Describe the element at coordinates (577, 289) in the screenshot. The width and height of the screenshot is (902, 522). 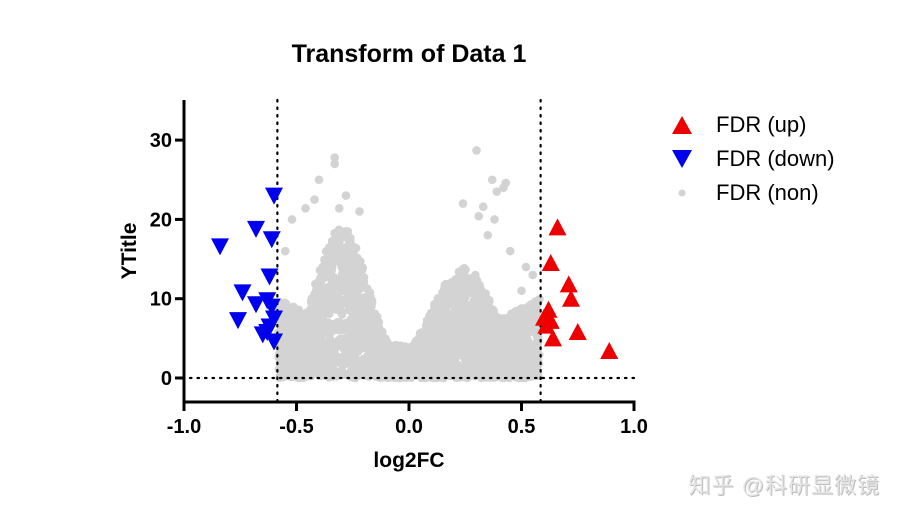
I see `up-regulated-points` at that location.